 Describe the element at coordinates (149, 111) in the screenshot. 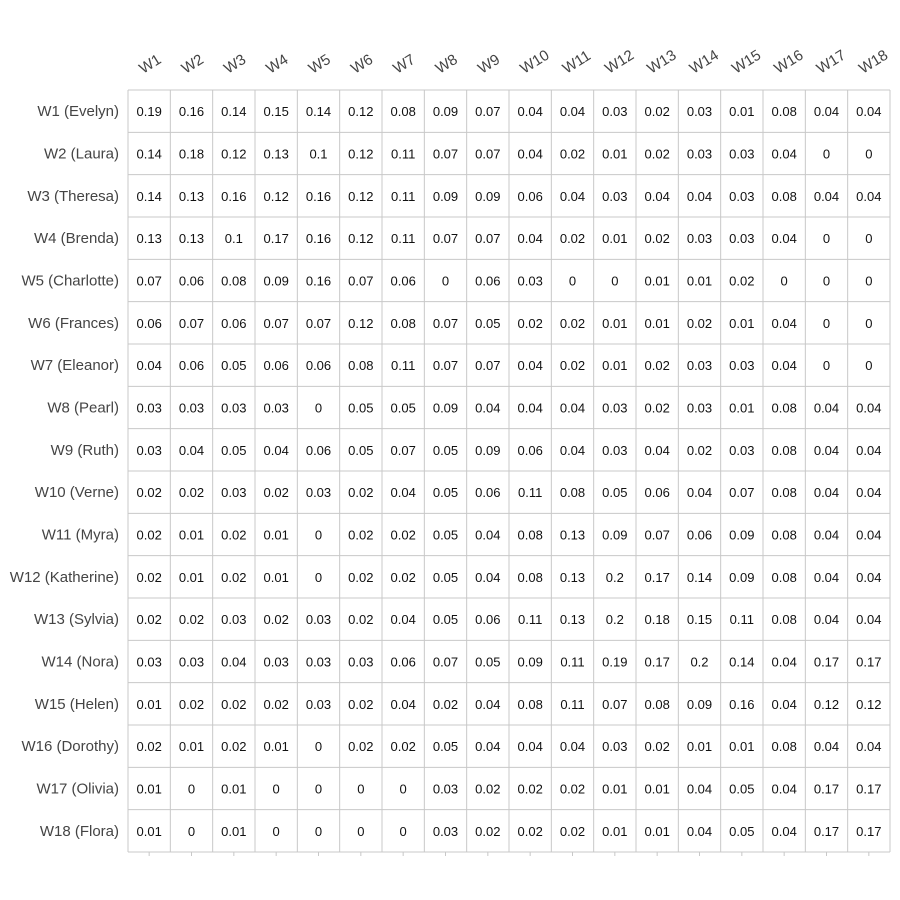

I see `table-cell-value: 0.19` at that location.